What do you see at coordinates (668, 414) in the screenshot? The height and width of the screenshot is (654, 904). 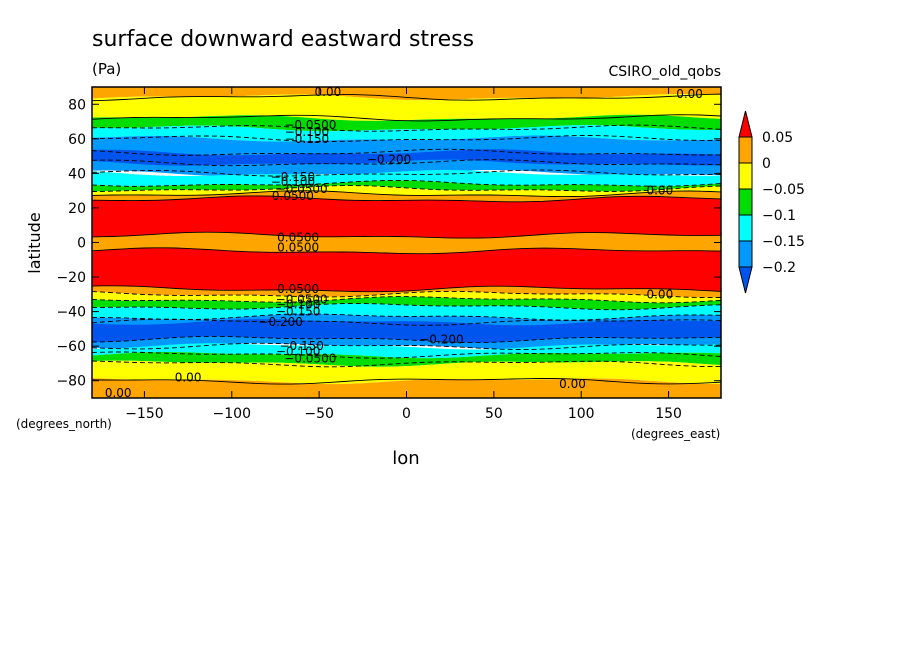 I see `x-tick-label: 150` at bounding box center [668, 414].